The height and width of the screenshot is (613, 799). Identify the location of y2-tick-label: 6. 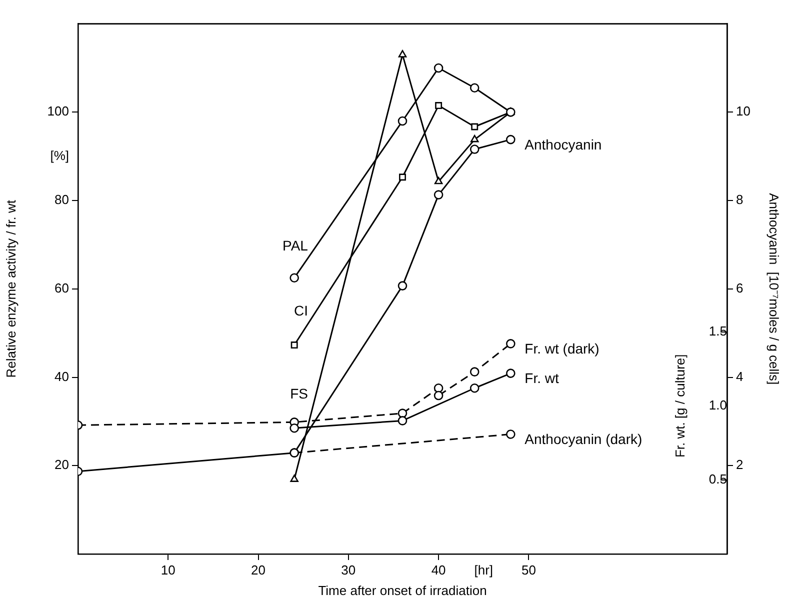
(740, 288).